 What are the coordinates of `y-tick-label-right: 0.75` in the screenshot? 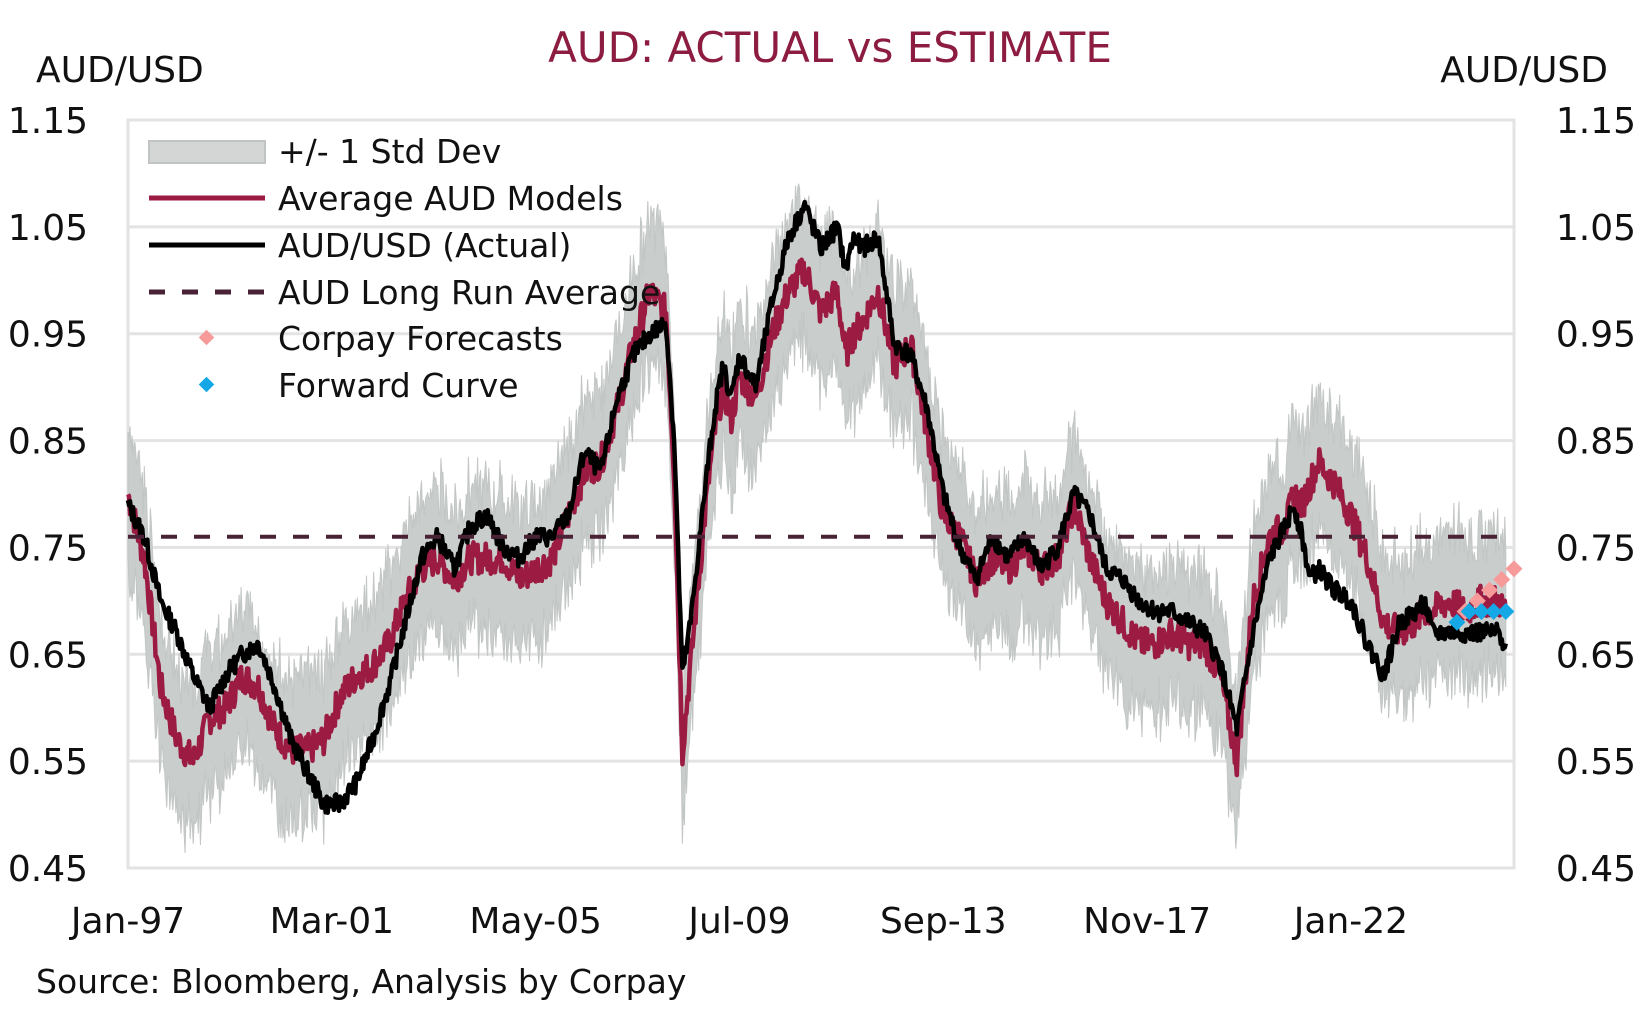 It's located at (1596, 548).